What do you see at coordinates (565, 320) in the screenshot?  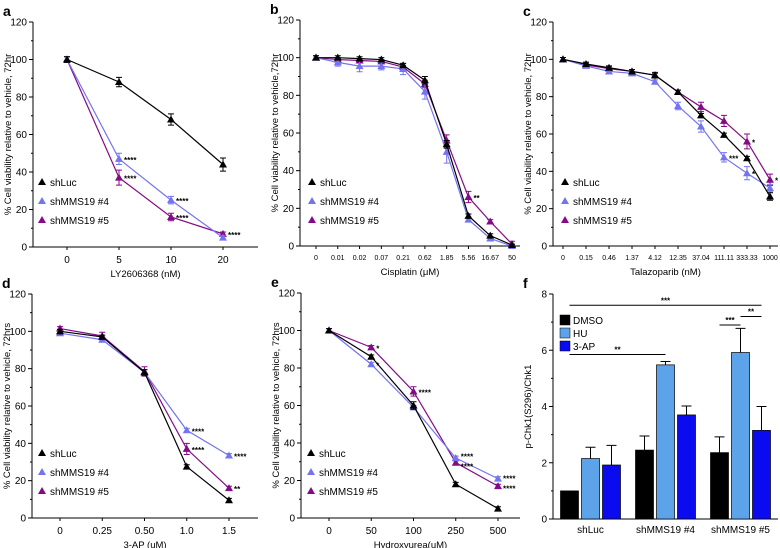 I see `legend-swatch` at bounding box center [565, 320].